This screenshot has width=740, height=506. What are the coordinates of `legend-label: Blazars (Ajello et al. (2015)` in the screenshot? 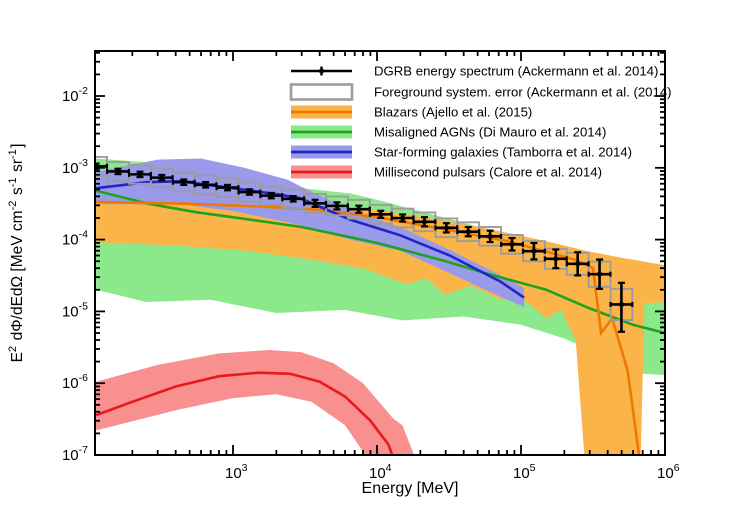 It's located at (453, 112).